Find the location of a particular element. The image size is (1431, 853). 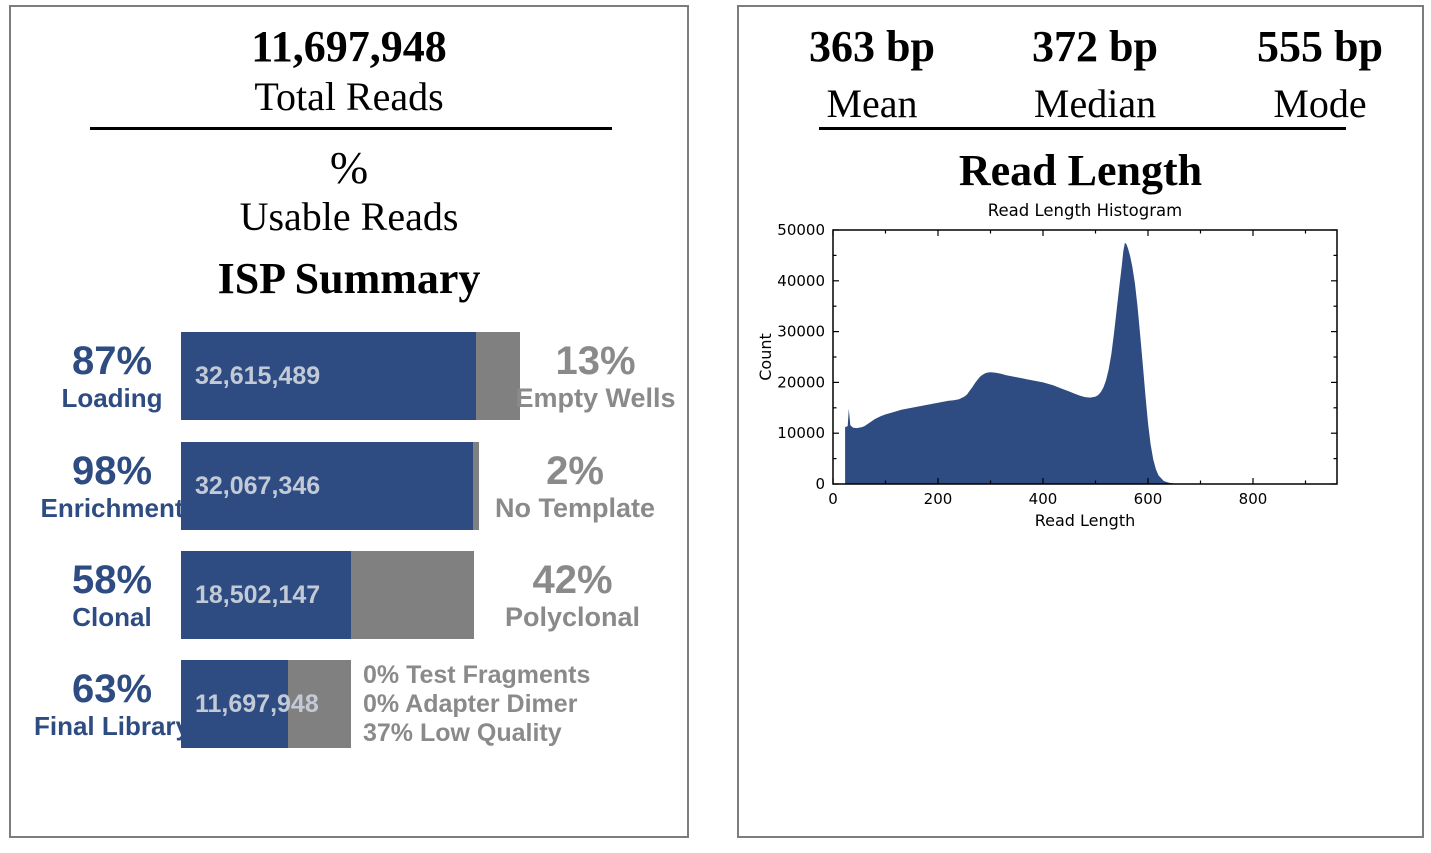

stat-mode: 555 bp Mode is located at coordinates (1320, 74).